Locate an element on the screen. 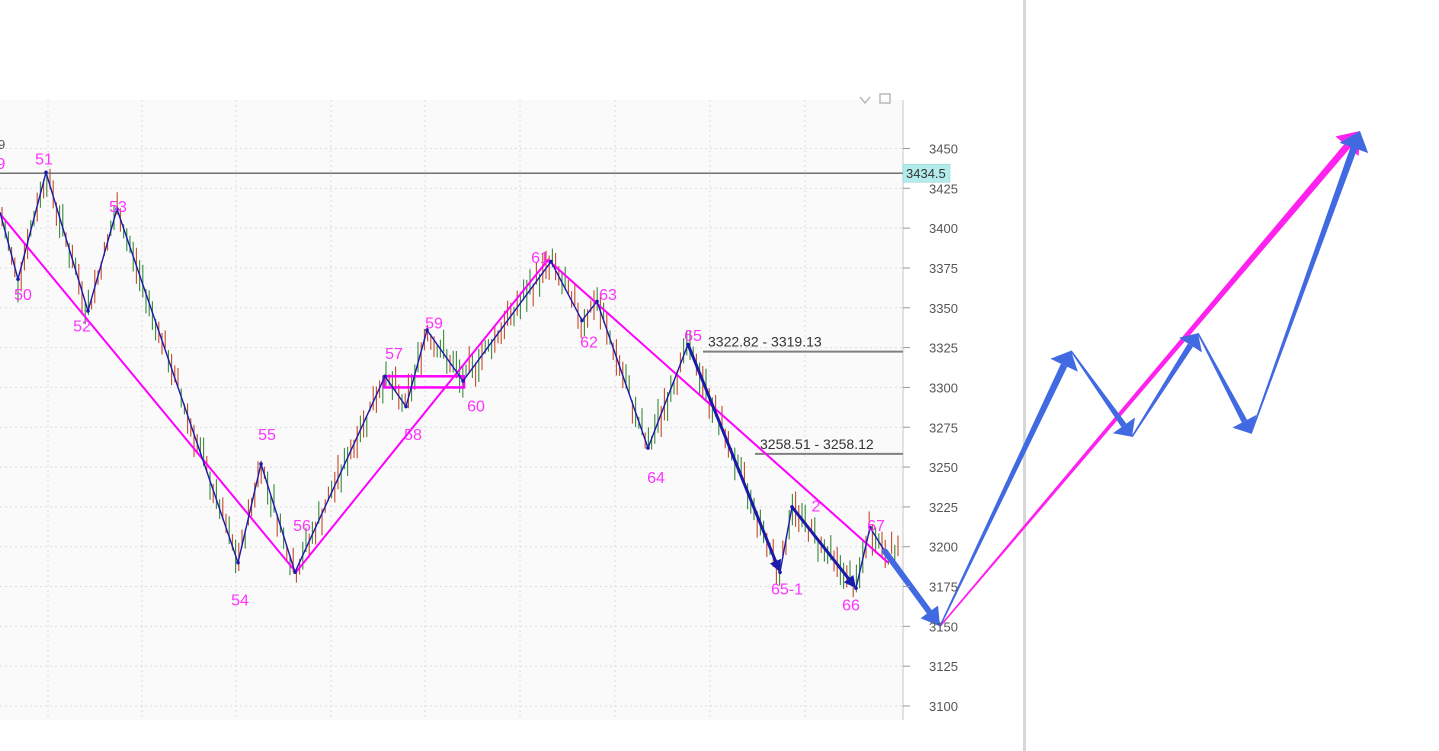  wave-label: 52 is located at coordinates (82, 327).